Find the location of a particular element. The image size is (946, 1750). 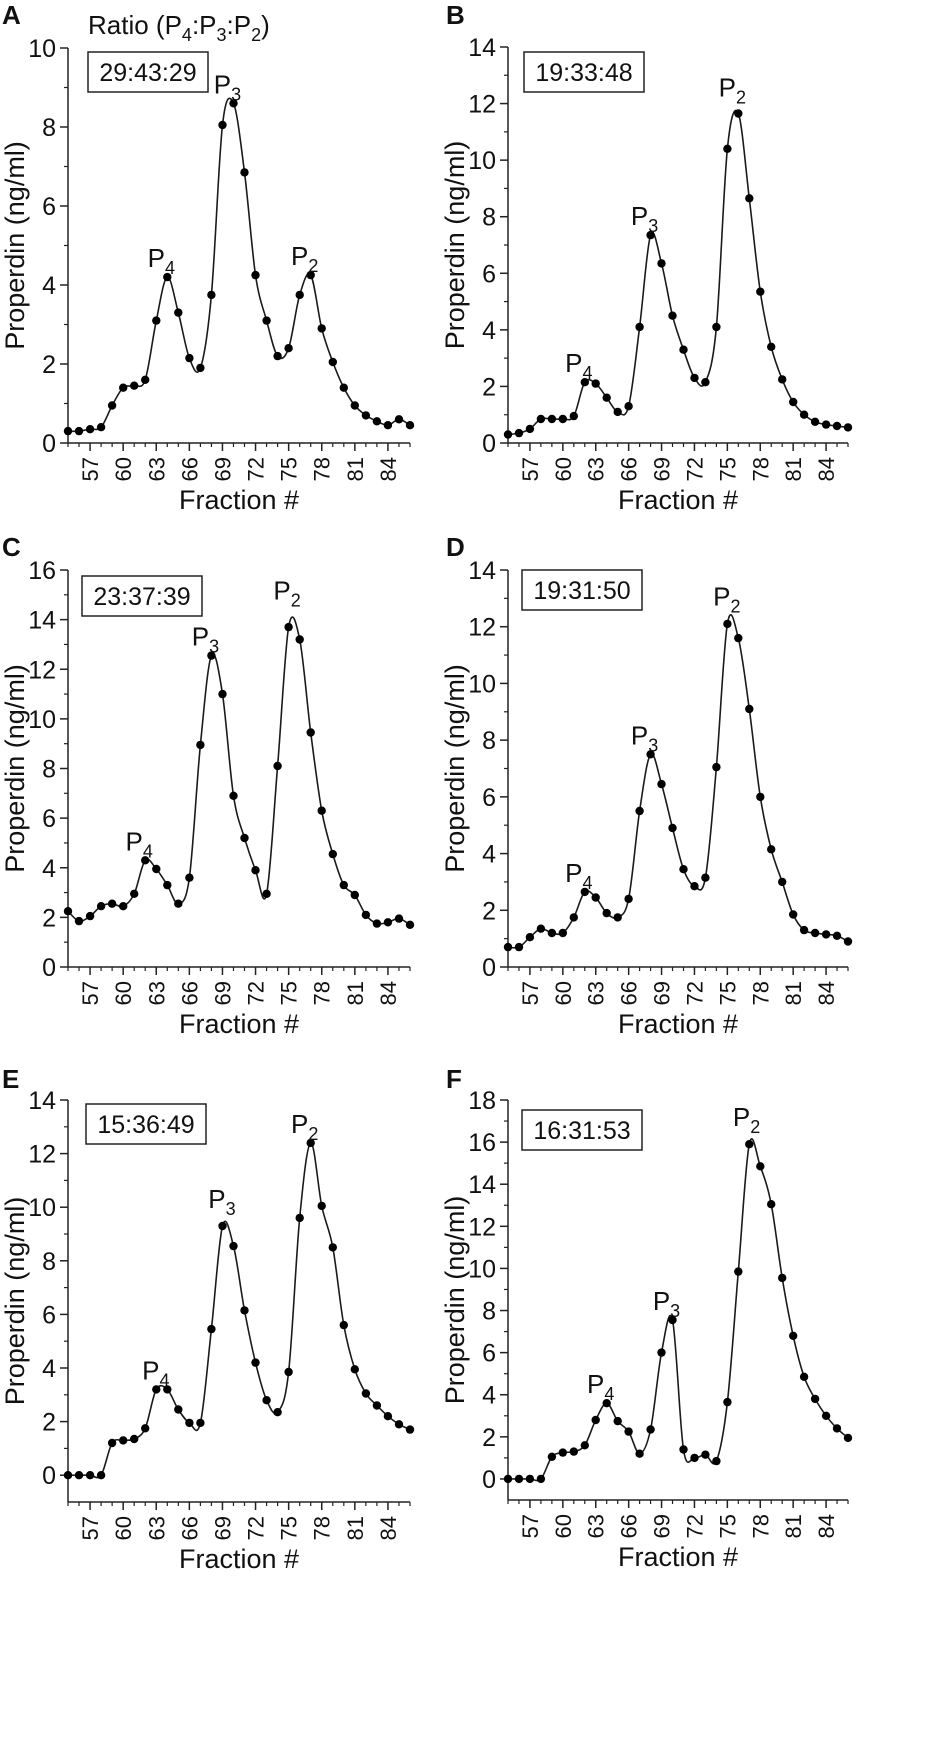

panel-c-ytick-label: 12 is located at coordinates (42, 670).